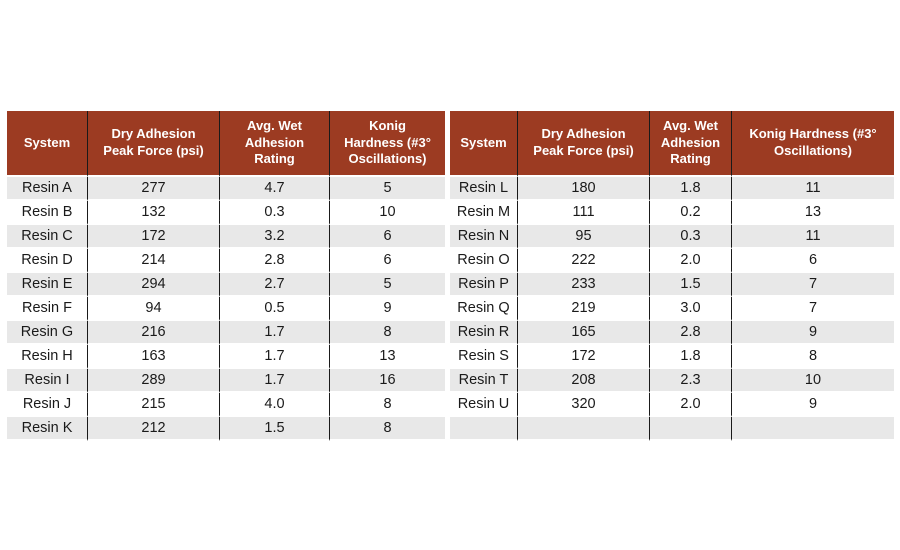 The width and height of the screenshot is (900, 550). Describe the element at coordinates (153, 134) in the screenshot. I see `column-header-line: Dry Adhesion` at that location.